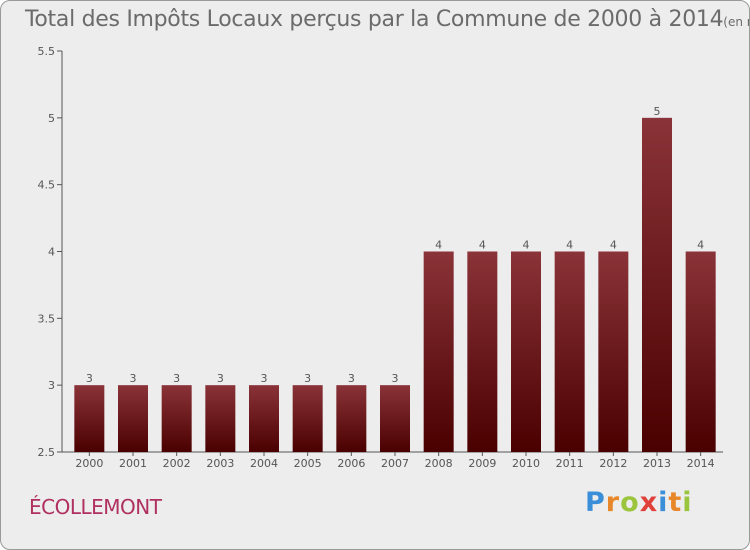  I want to click on y-tick-label: 4, so click(51, 252).